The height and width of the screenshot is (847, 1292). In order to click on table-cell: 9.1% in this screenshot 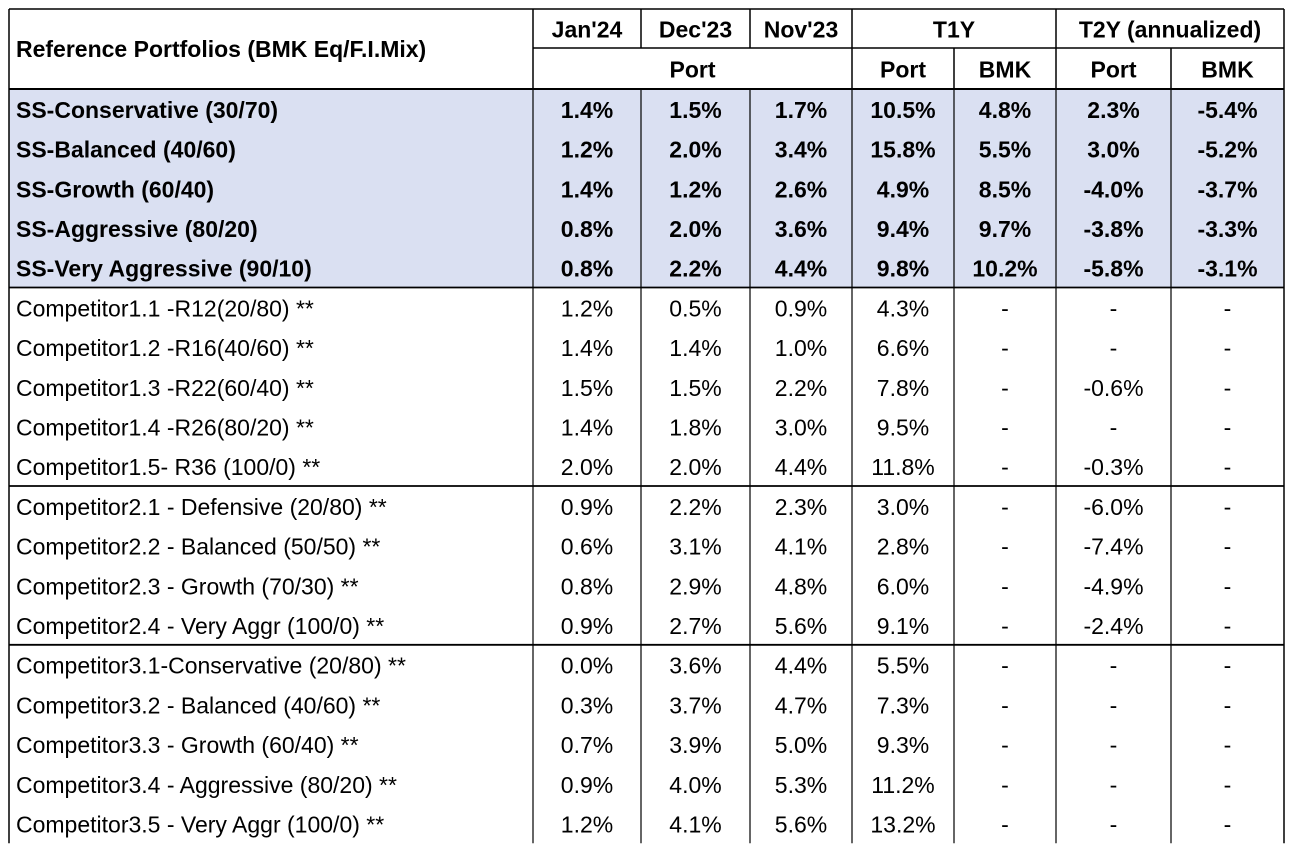, I will do `click(903, 626)`.